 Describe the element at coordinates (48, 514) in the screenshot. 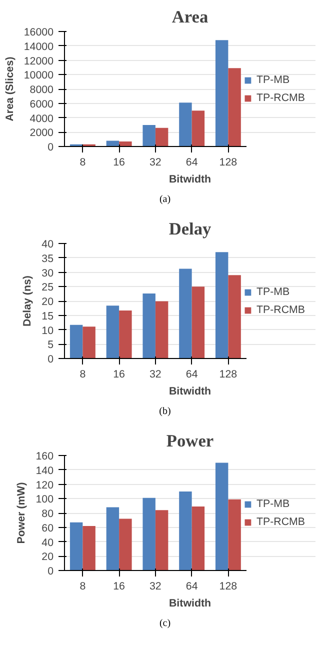

I see `y-tick-label: 80` at that location.